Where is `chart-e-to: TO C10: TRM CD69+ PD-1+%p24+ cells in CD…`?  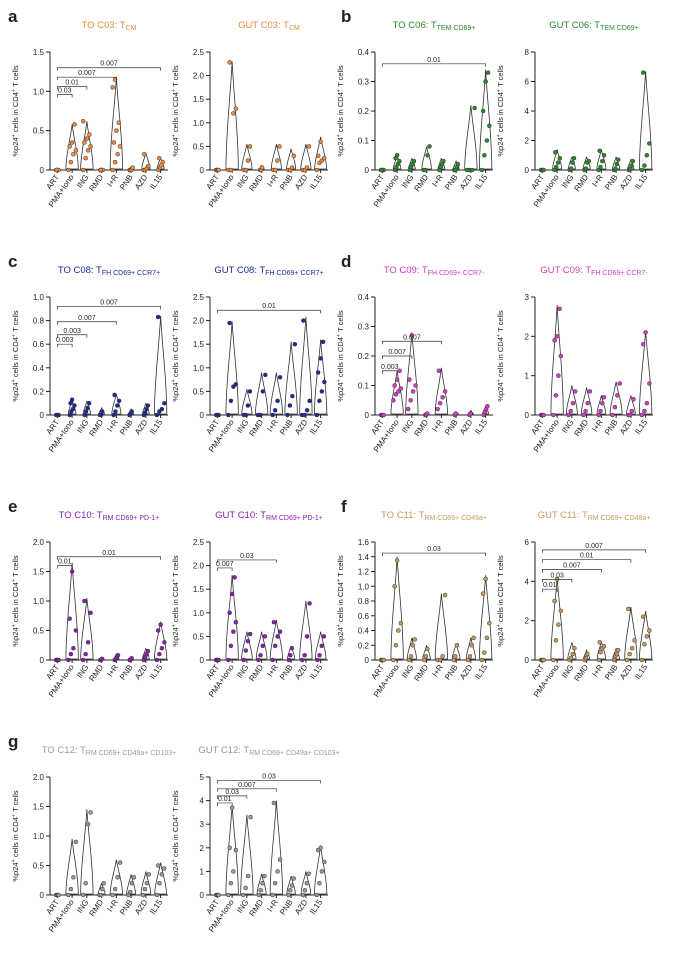
chart-e-to: TO C10: TRM CD69+ PD-1+%p24+ cells in CD… is located at coordinates (89, 604).